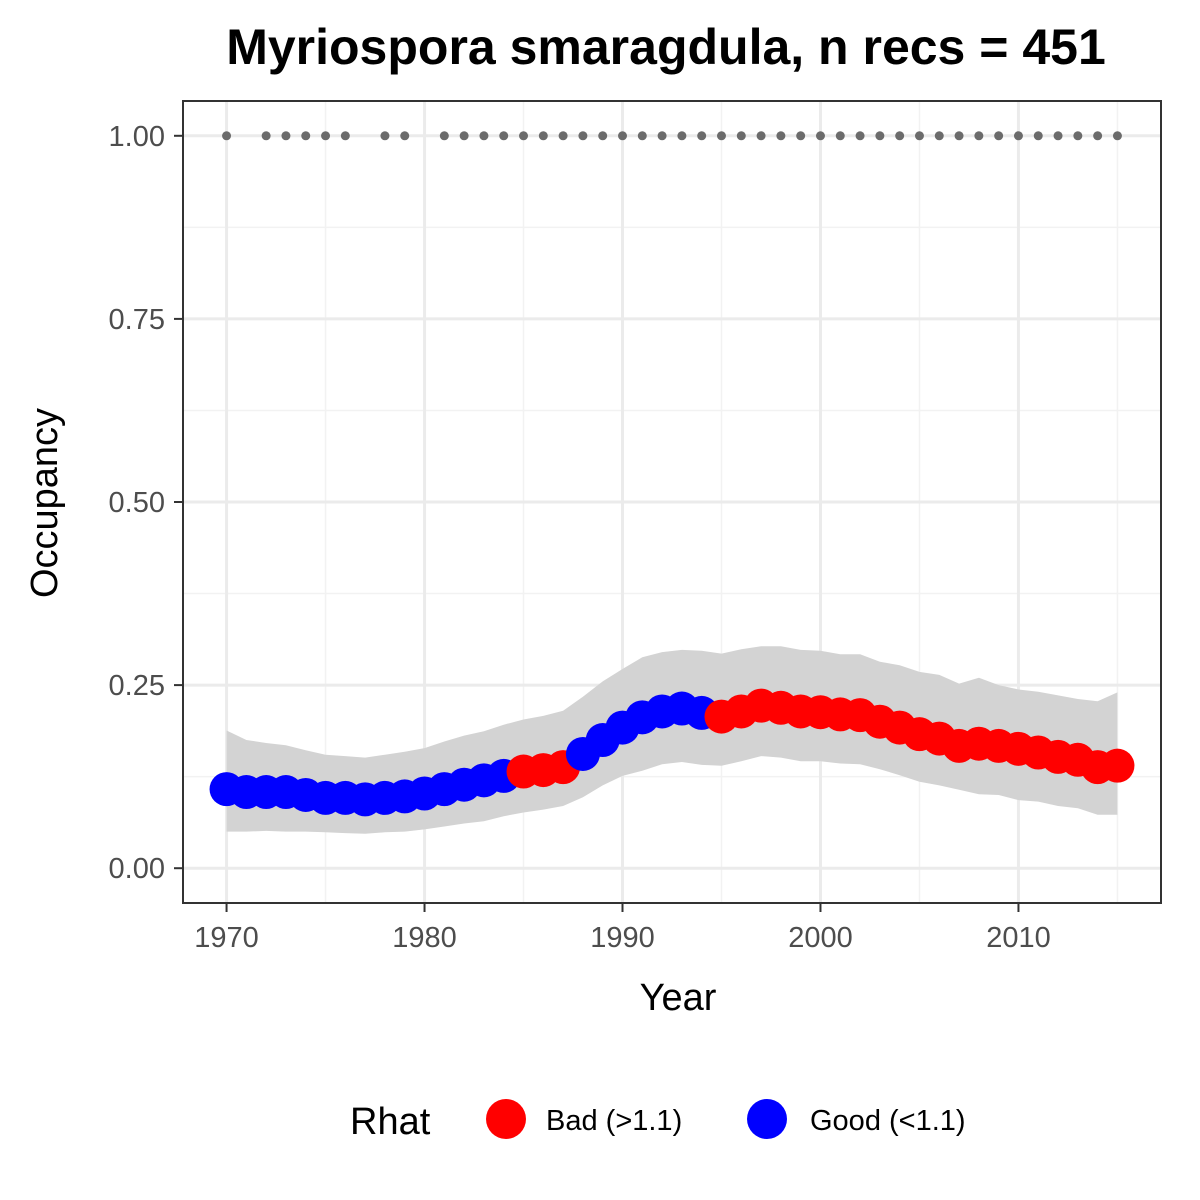  I want to click on x-tick-label: 1980, so click(424, 938).